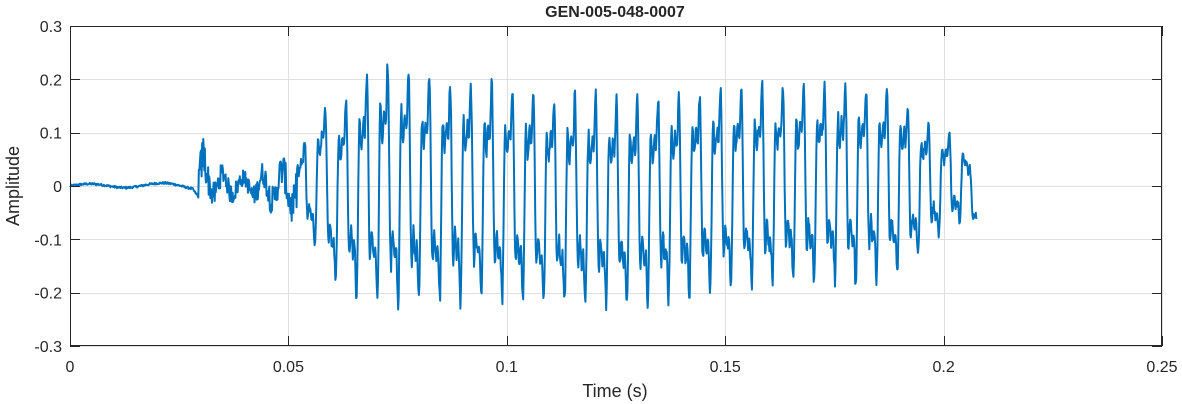 This screenshot has height=404, width=1182. Describe the element at coordinates (943, 367) in the screenshot. I see `x-tick-label: 0.2` at that location.